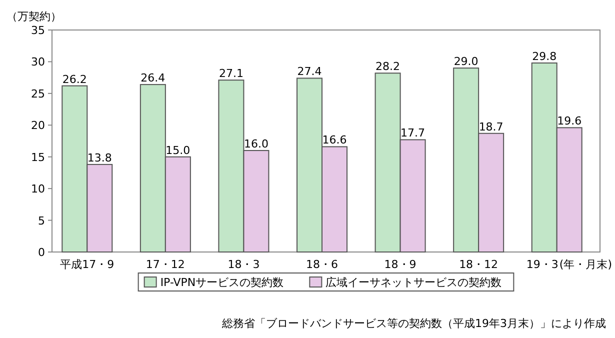 The width and height of the screenshot is (615, 338). I want to click on legend-label: IP-VPNサービスの契約数, so click(222, 282).